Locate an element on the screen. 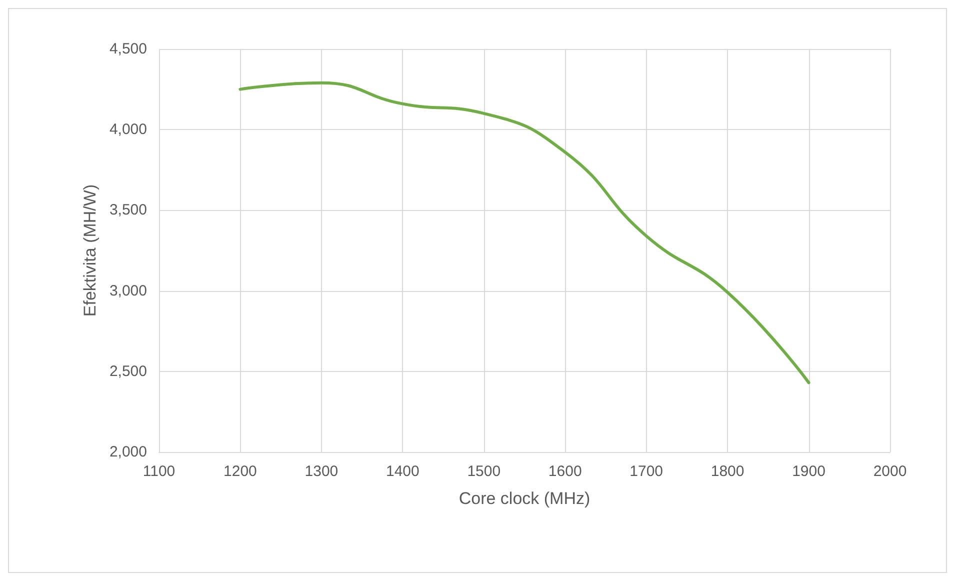  x-tick-label: 1100 is located at coordinates (159, 471).